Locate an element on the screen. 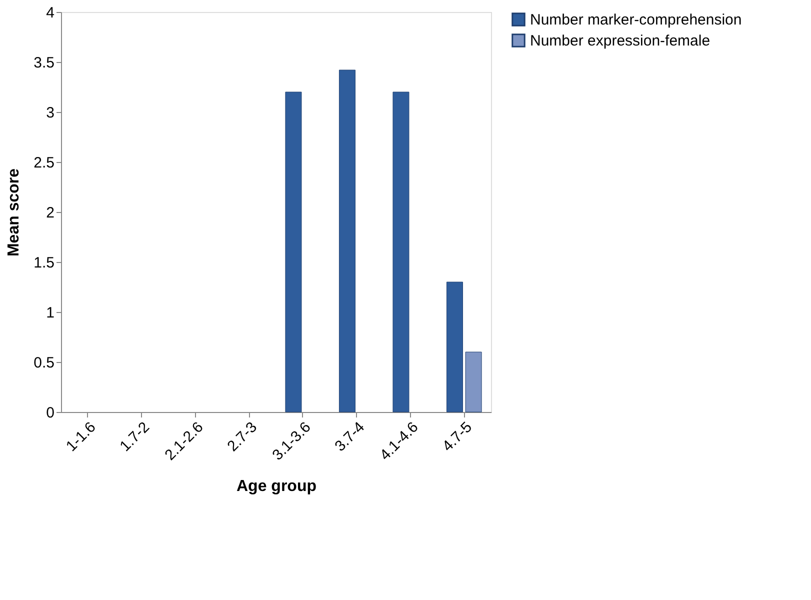 This screenshot has height=600, width=811. legend-label: Number marker-comprehension is located at coordinates (636, 20).